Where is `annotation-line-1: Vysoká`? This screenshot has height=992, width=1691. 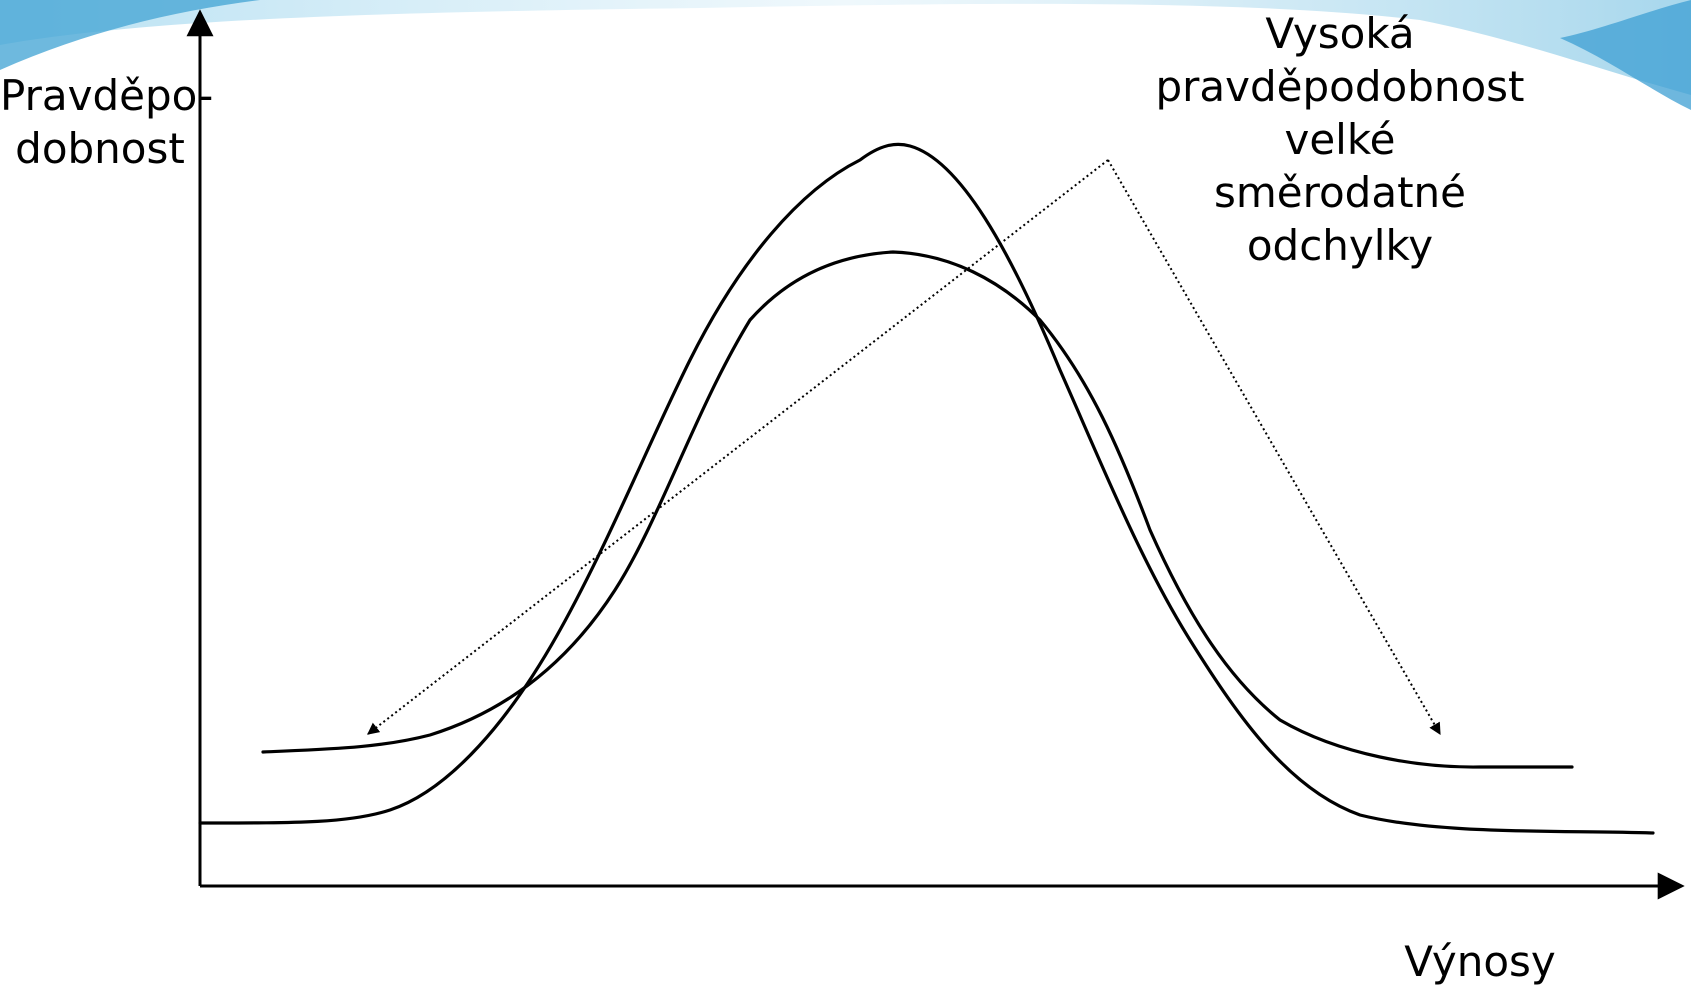 annotation-line-1: Vysoká is located at coordinates (1340, 33).